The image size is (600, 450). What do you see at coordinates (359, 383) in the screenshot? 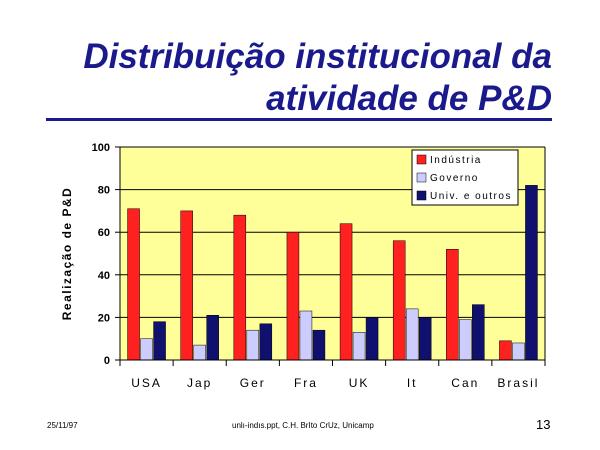
I see `x-tick-label: UK` at bounding box center [359, 383].